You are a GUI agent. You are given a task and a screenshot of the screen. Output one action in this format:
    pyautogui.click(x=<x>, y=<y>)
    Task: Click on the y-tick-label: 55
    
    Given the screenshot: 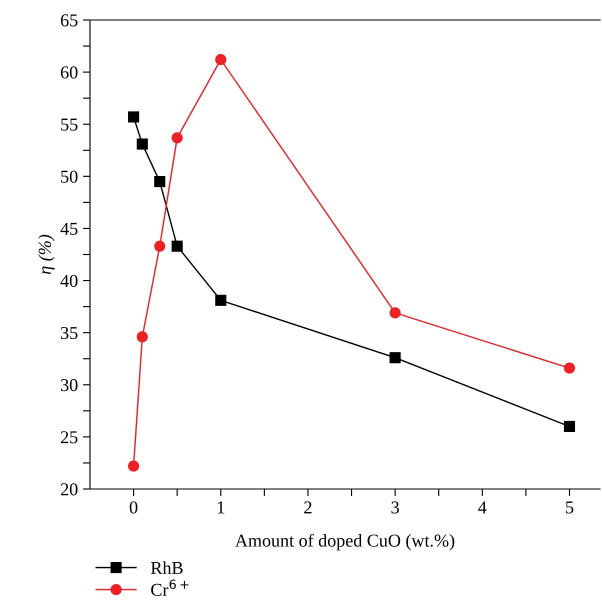 What is the action you would take?
    pyautogui.click(x=69, y=124)
    